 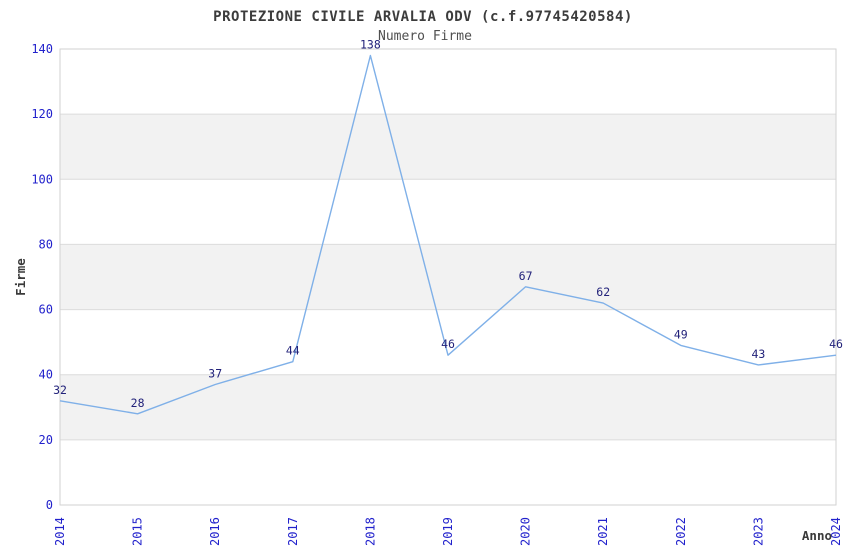 What do you see at coordinates (215, 531) in the screenshot?
I see `x-tick-label: 2016` at bounding box center [215, 531].